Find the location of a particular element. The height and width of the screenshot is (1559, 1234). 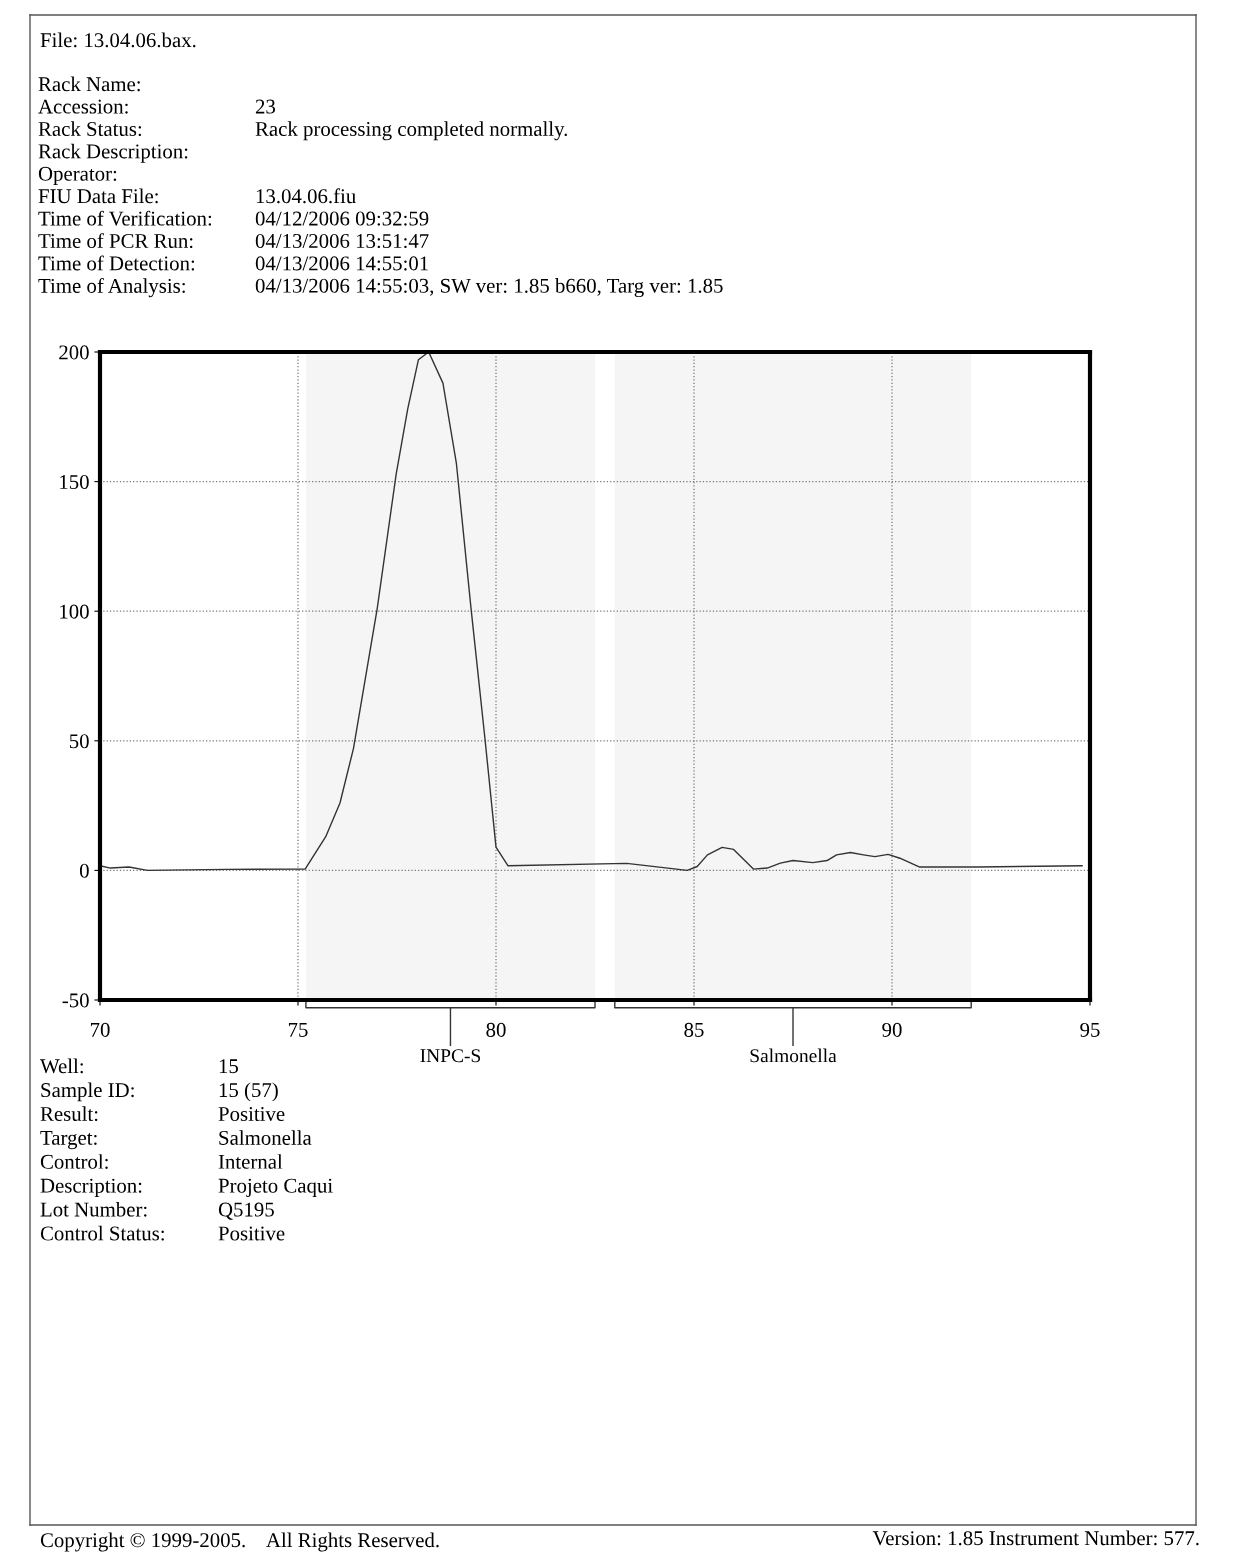

x-tick-label: 75 is located at coordinates (298, 1030).